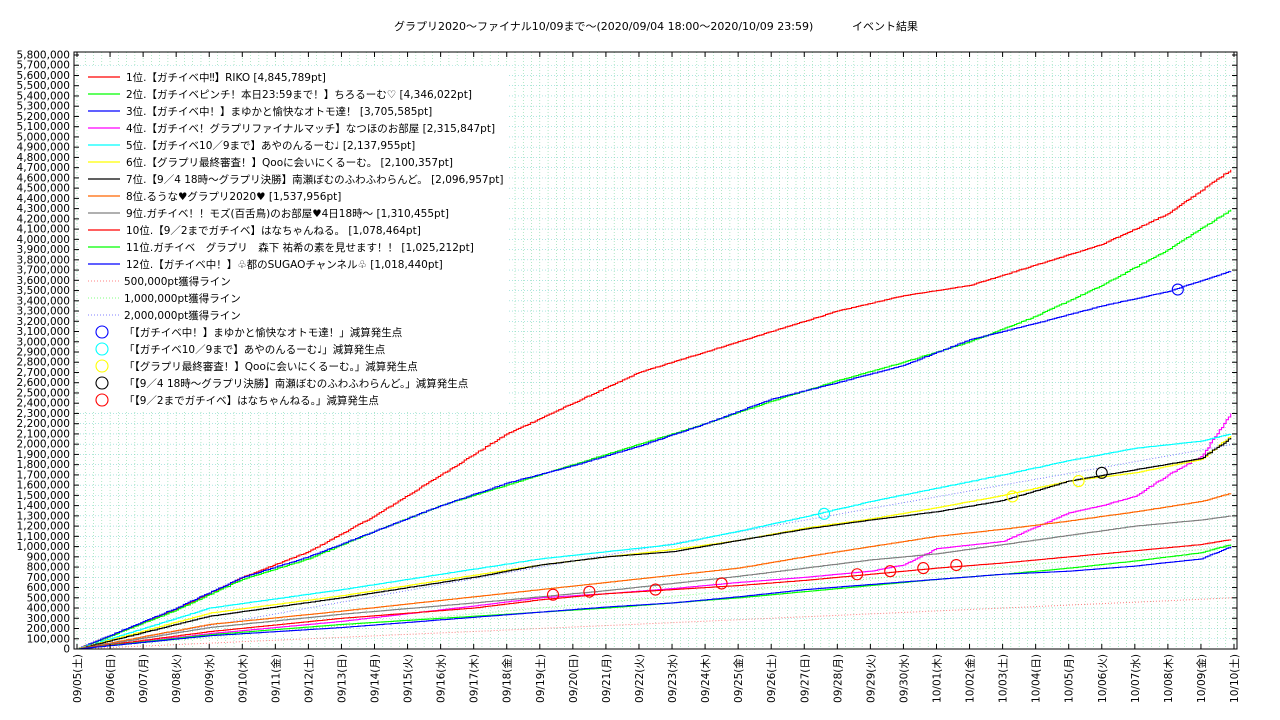 The image size is (1280, 720). What do you see at coordinates (43, 363) in the screenshot?
I see `y-tick-label: 2,800,000` at bounding box center [43, 363].